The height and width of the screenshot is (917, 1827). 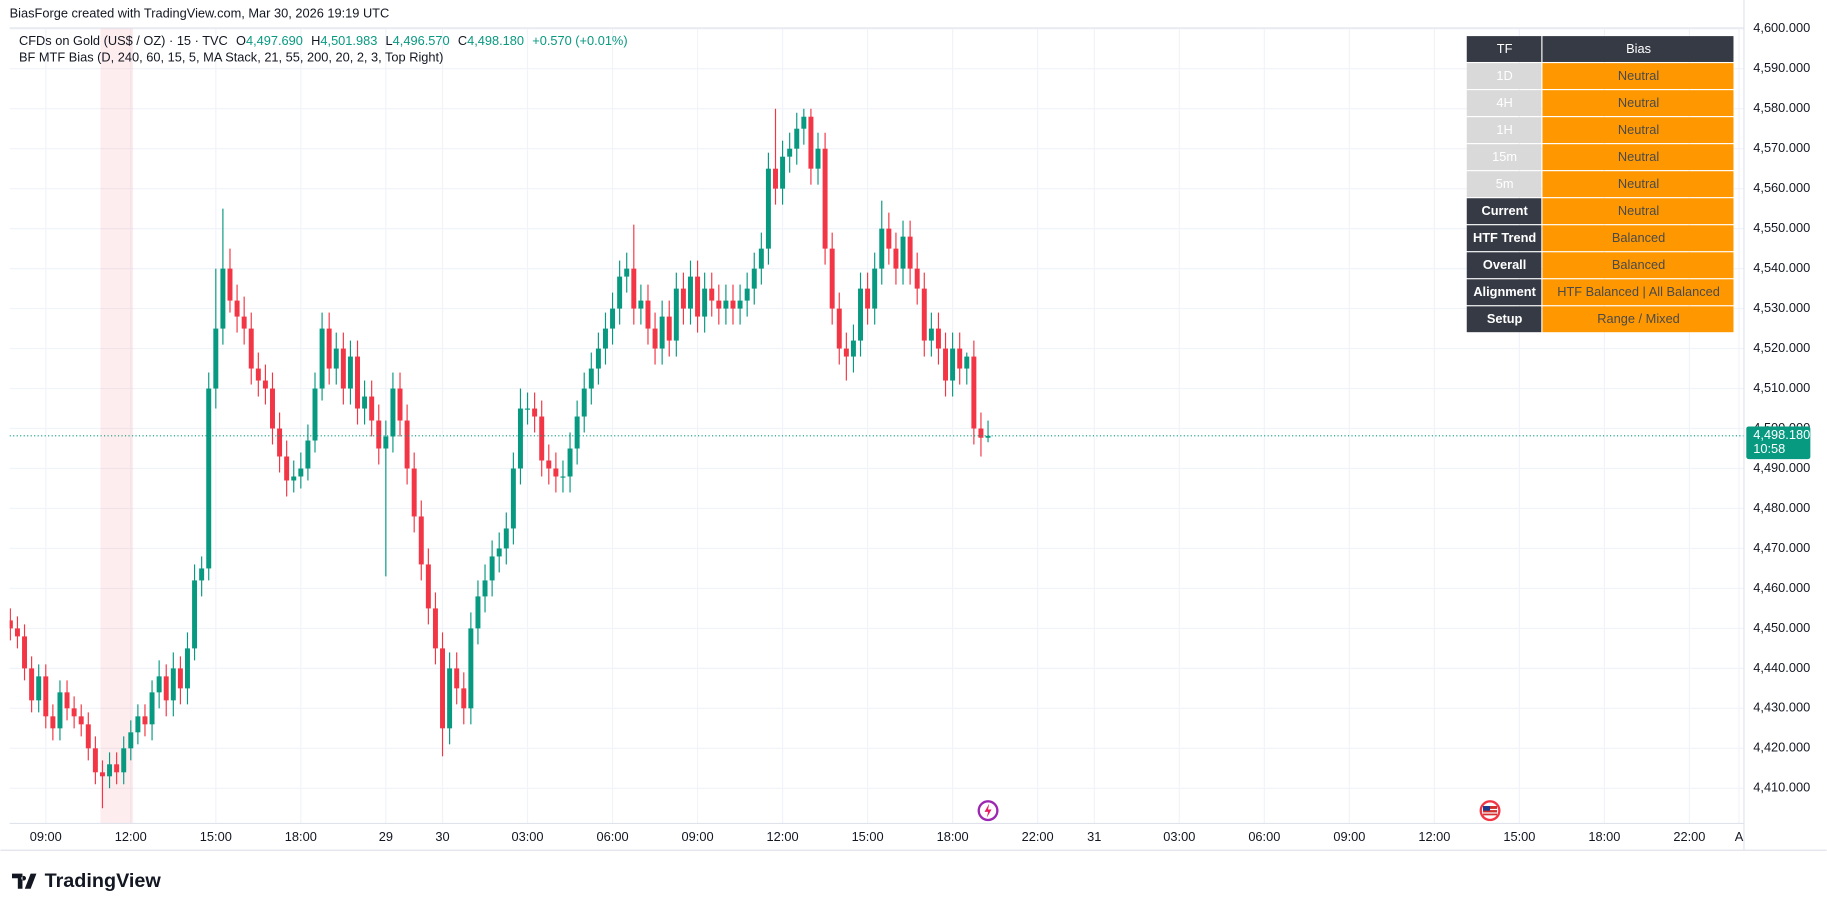 I want to click on o-label: O, so click(x=241, y=40).